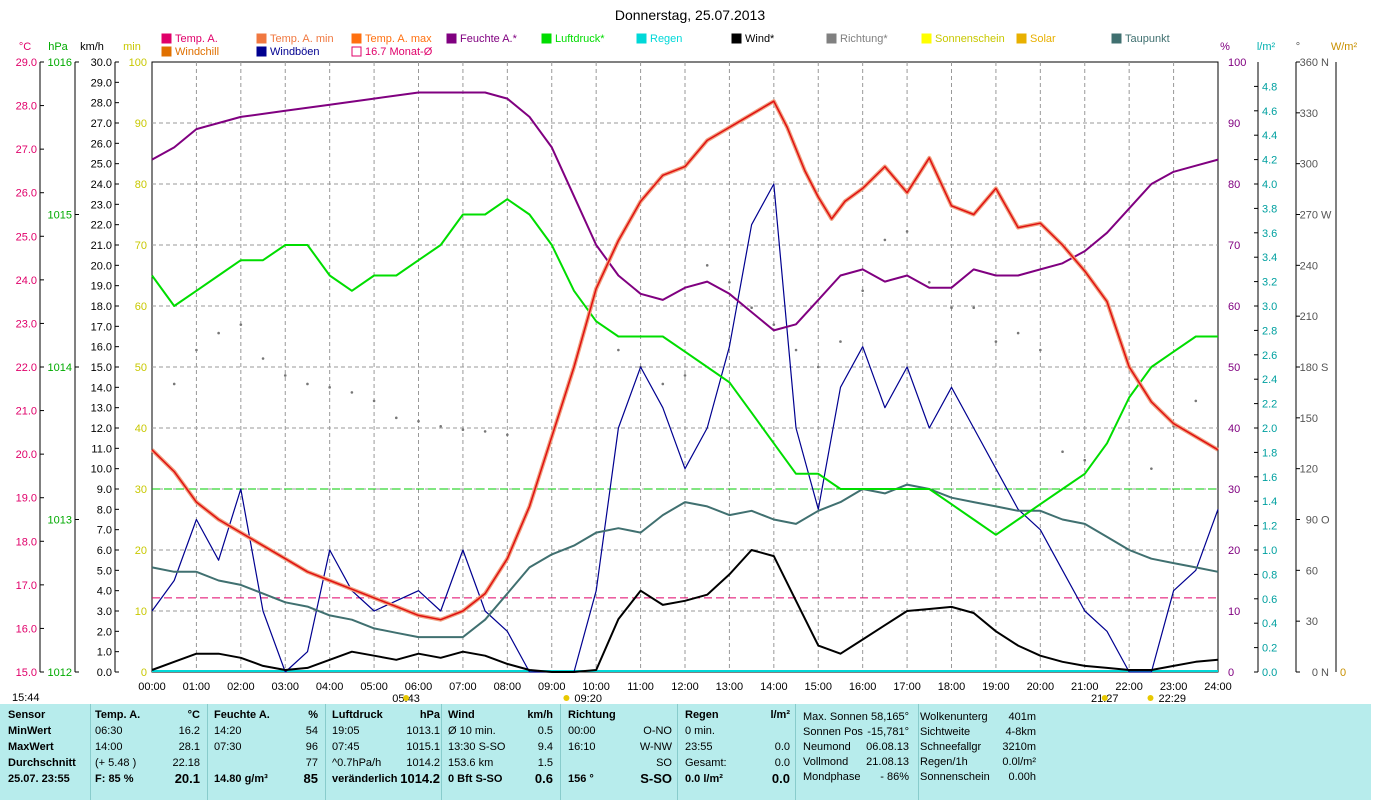 This screenshot has height=800, width=1381. What do you see at coordinates (147, 763) in the screenshot?
I see `panel-row: (+ 5.48 ) 22.18` at bounding box center [147, 763].